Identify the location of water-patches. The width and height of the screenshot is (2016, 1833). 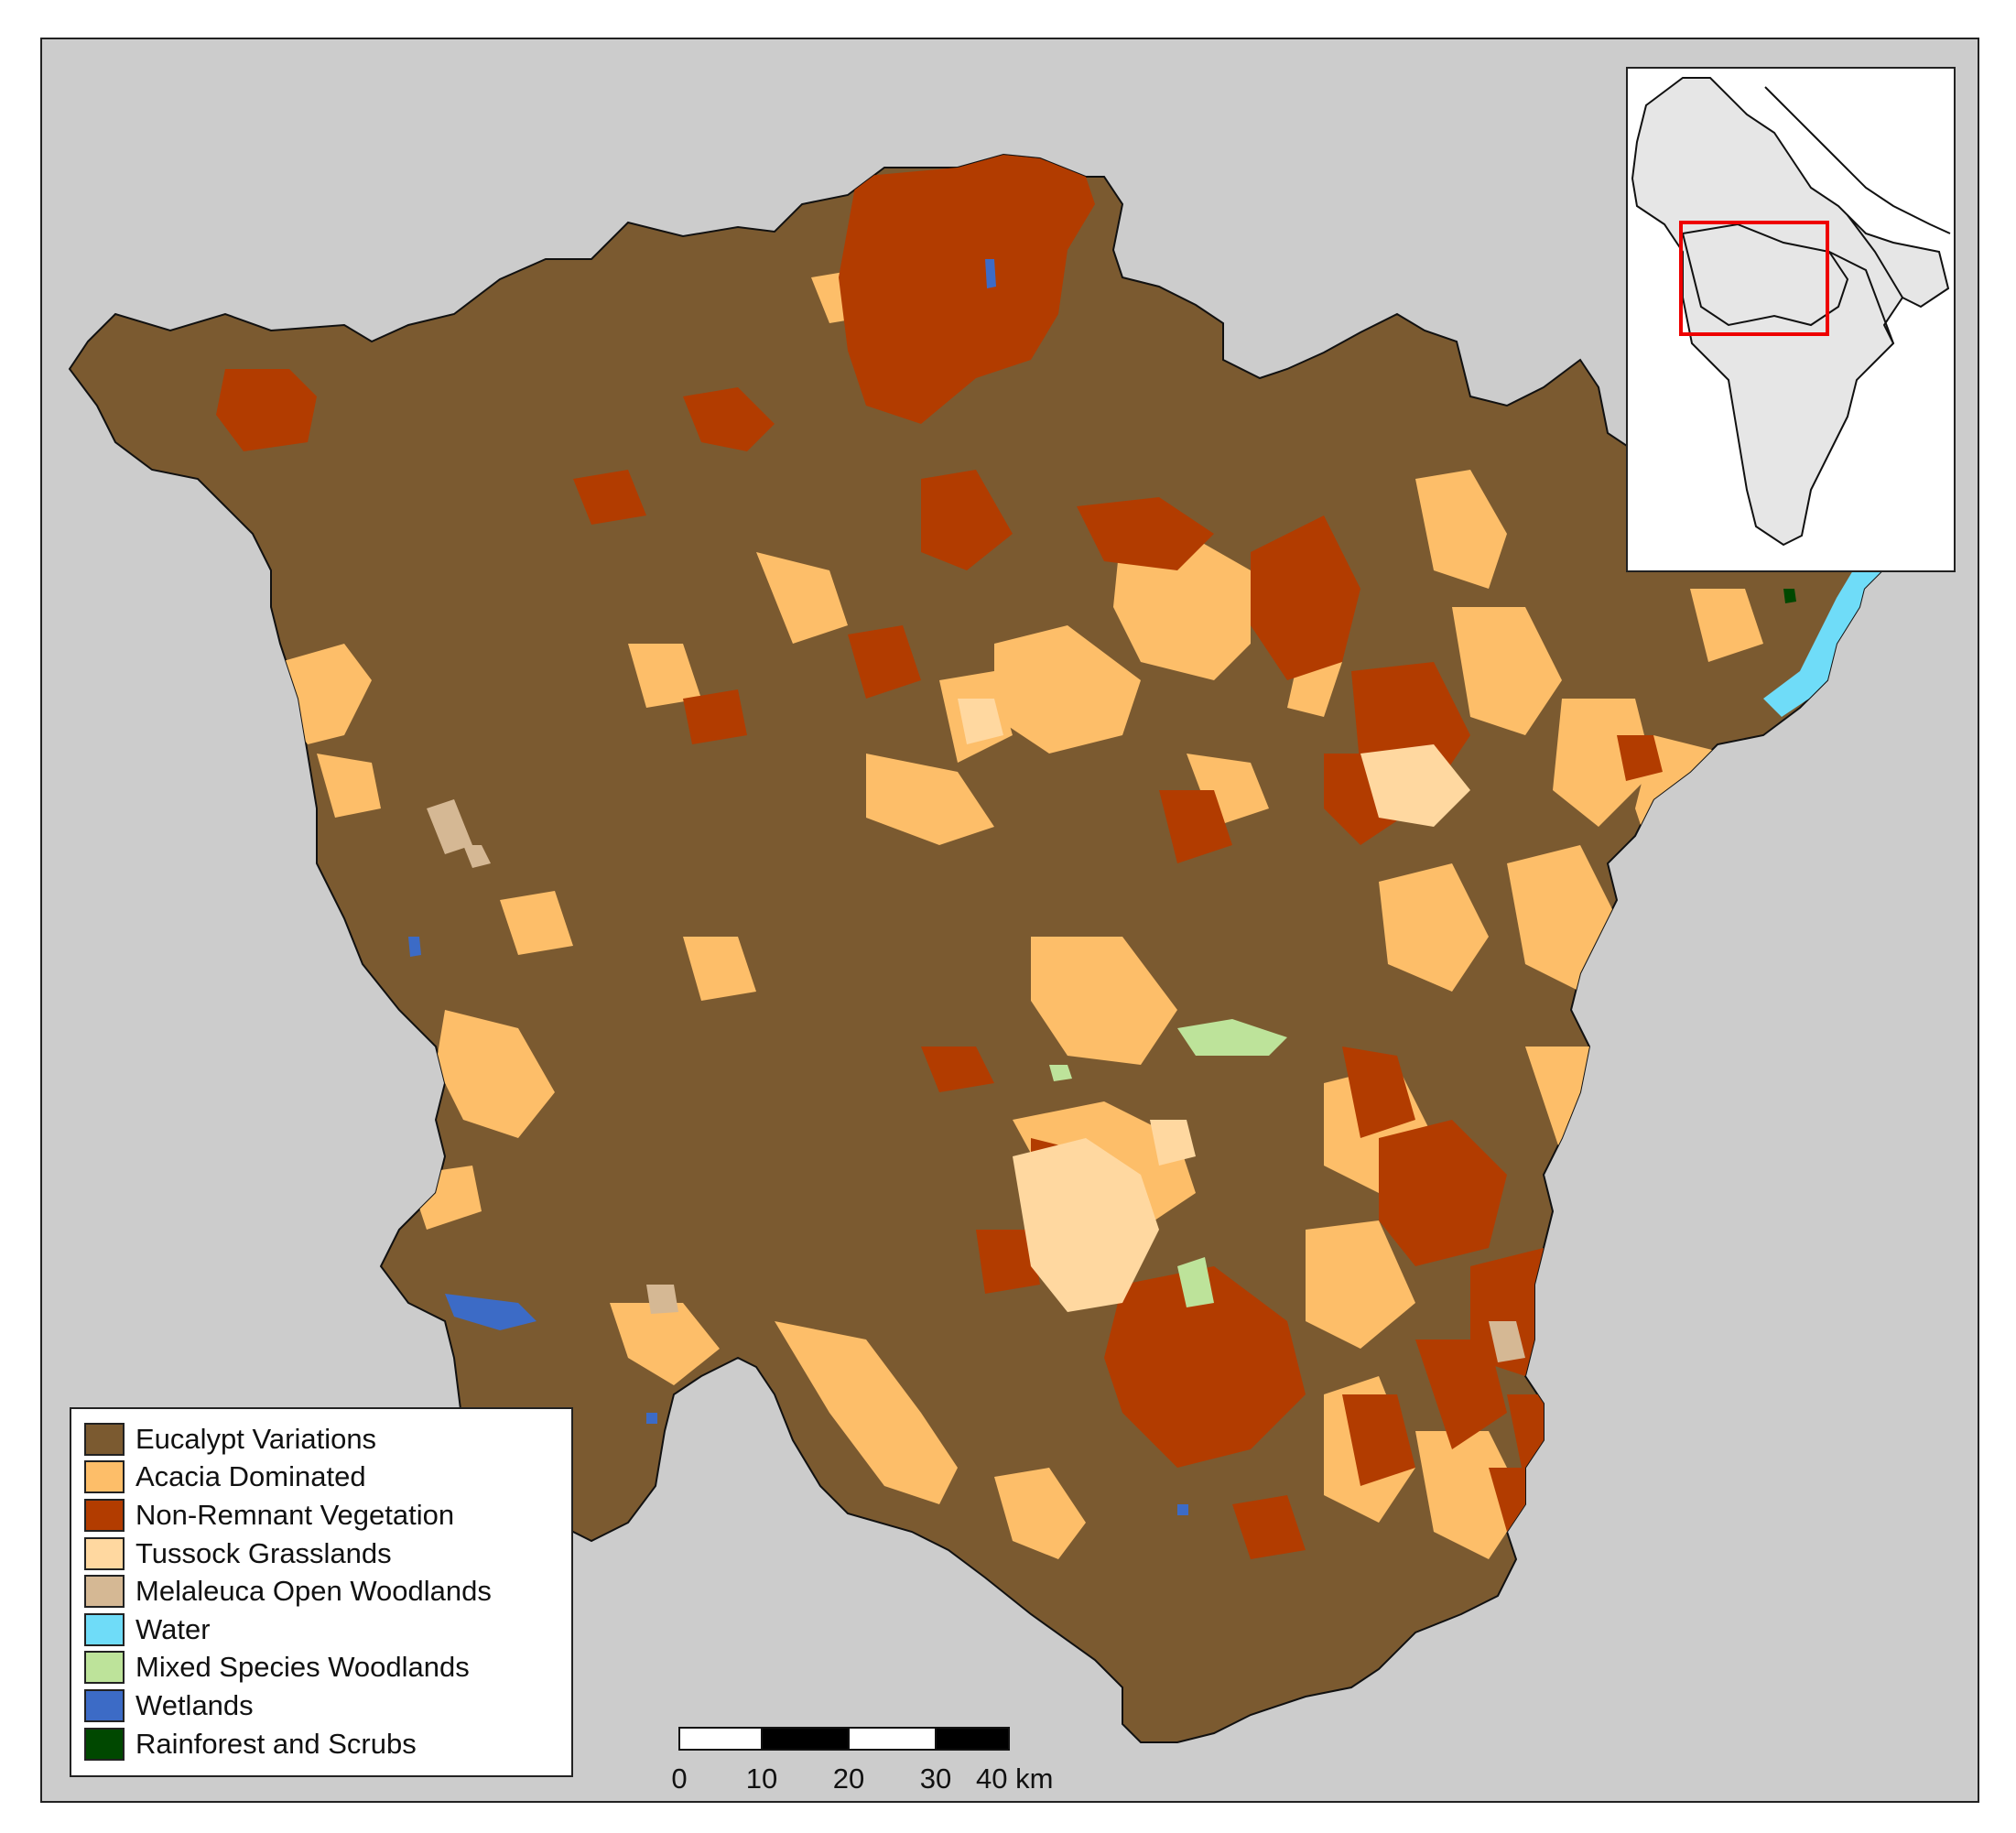
(1832, 621).